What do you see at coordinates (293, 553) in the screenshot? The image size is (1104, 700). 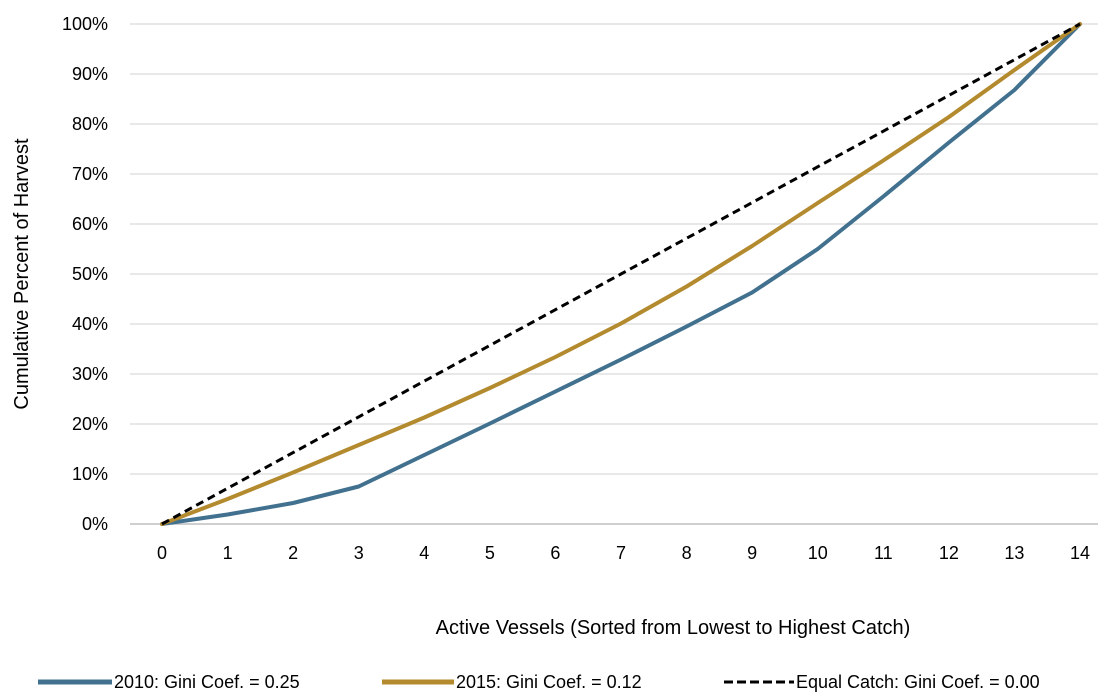 I see `x-tick-label: 2` at bounding box center [293, 553].